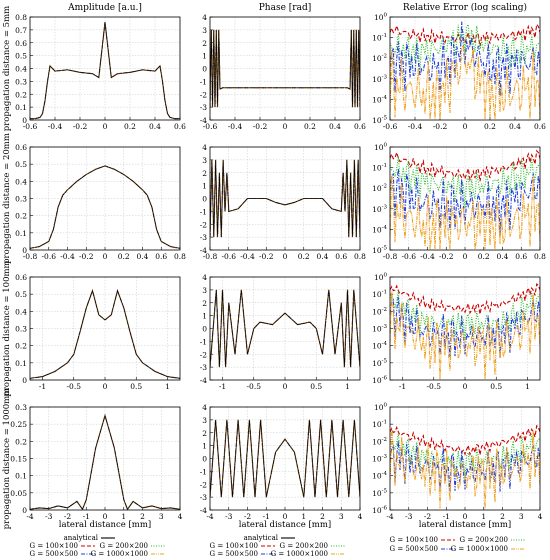 The image size is (550, 560). What do you see at coordinates (434, 386) in the screenshot?
I see `x-tick-label: -0.5` at bounding box center [434, 386].